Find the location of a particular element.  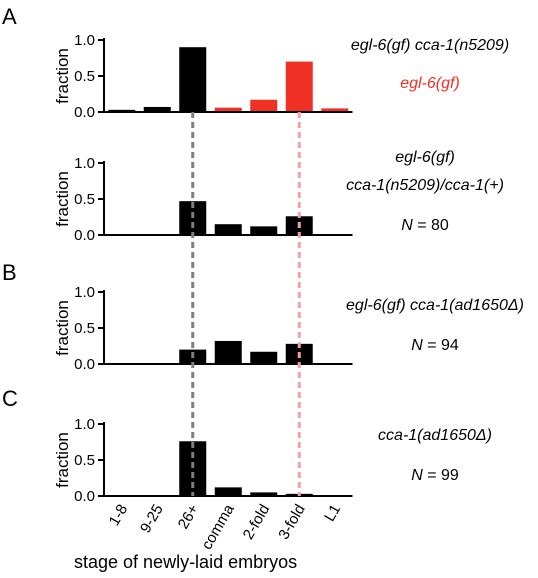

x-tick-label: 1-8 is located at coordinates (119, 515).